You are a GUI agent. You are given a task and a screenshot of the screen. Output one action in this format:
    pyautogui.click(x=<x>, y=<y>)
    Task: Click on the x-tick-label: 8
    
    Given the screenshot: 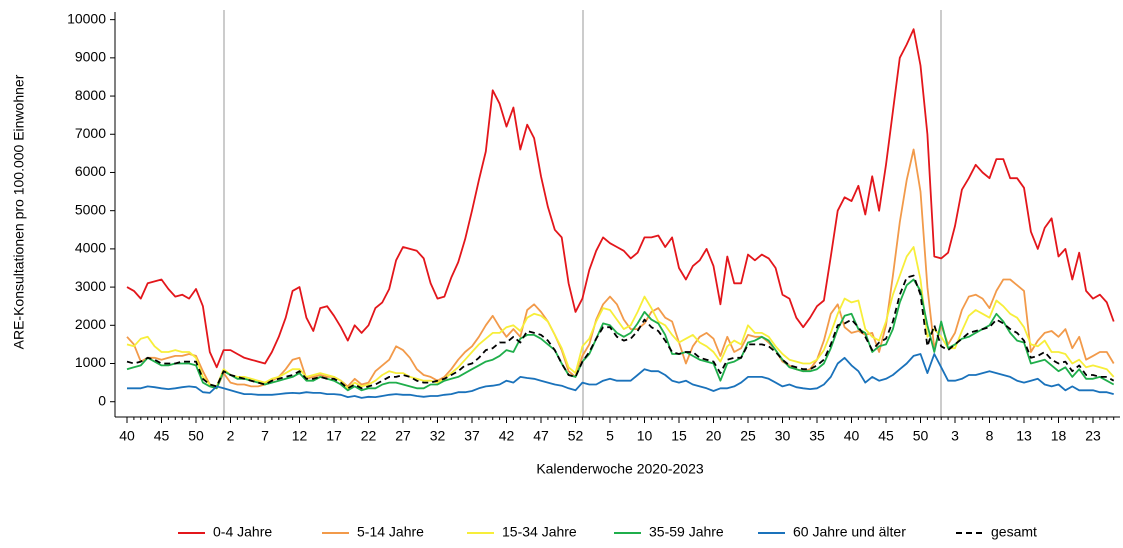 What is the action you would take?
    pyautogui.click(x=990, y=436)
    